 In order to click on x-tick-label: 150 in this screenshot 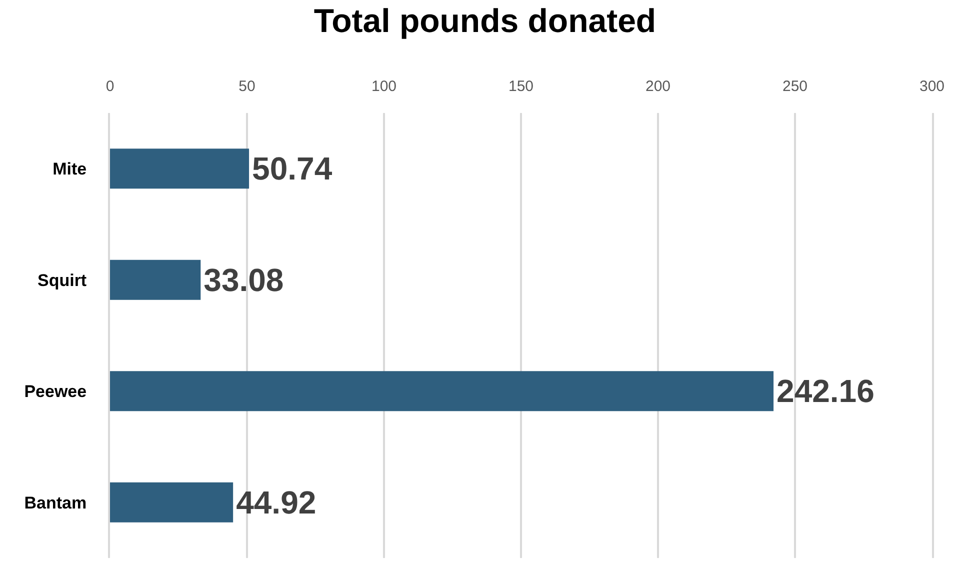, I will do `click(521, 86)`.